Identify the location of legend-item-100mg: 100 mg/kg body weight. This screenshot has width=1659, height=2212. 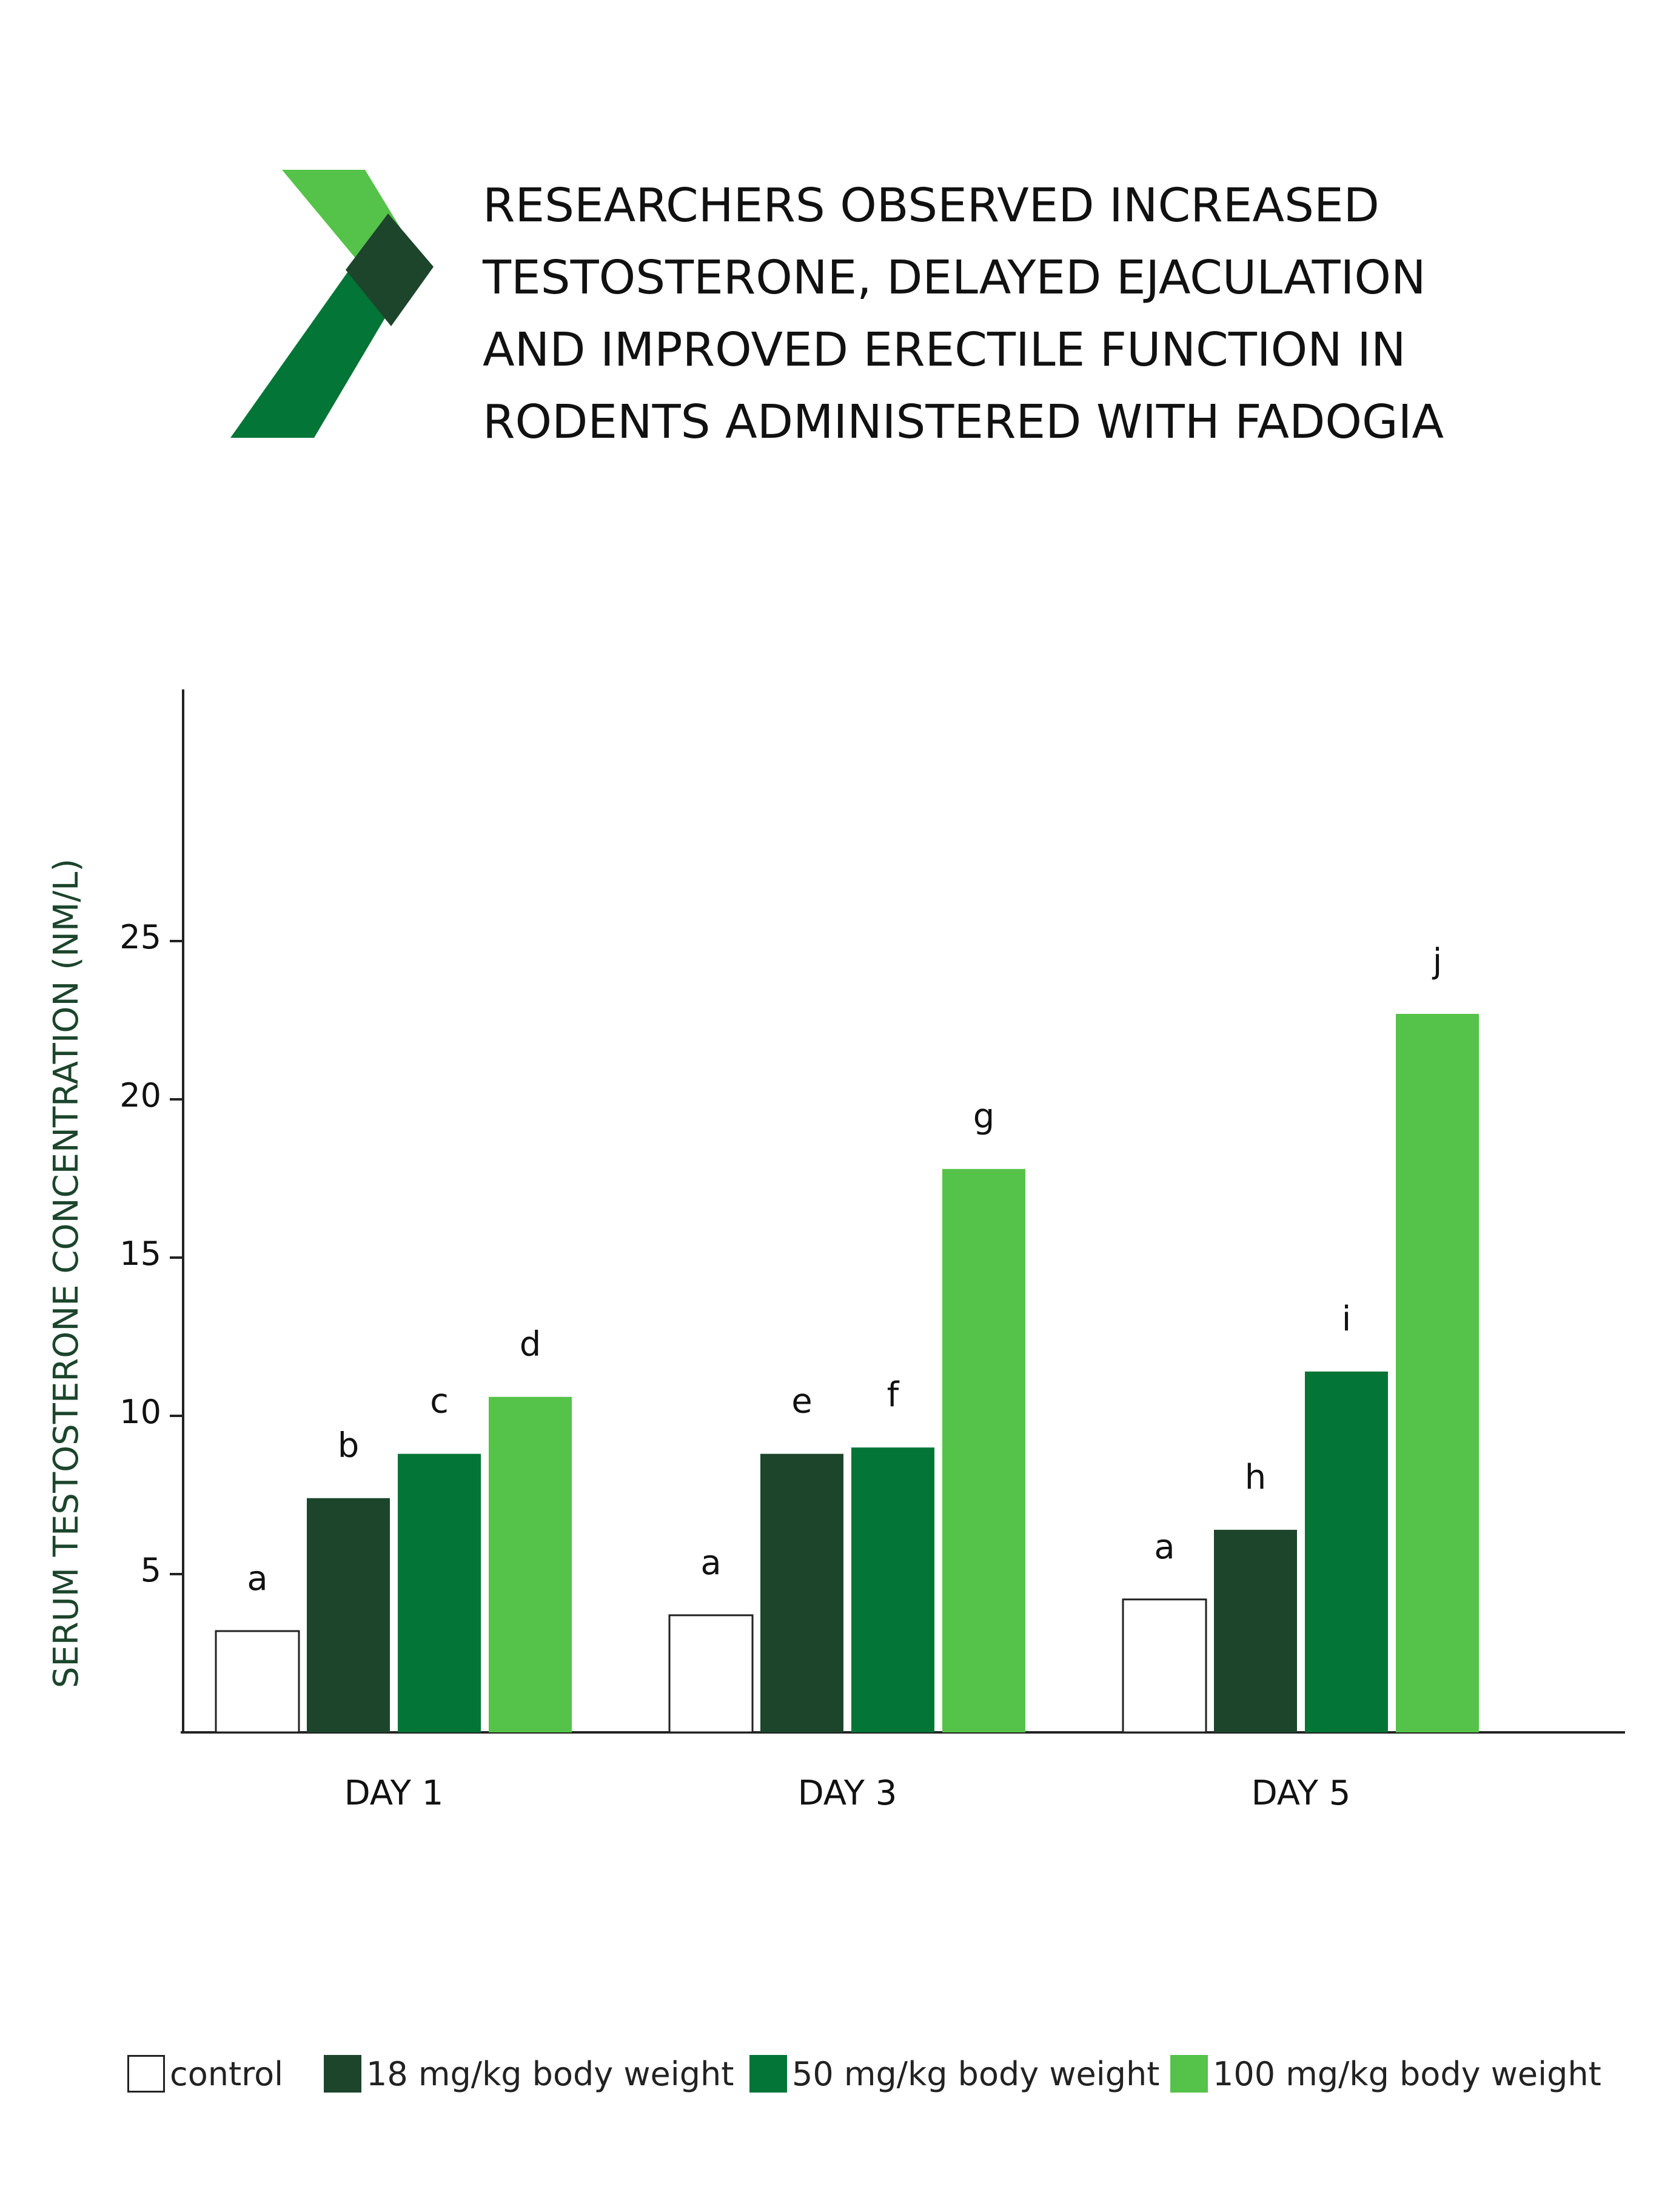
(1386, 2073).